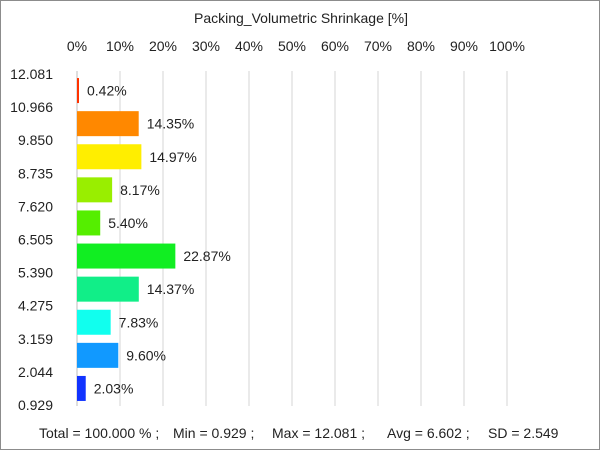 The image size is (600, 451). I want to click on bar-value-label: 14.35%, so click(170, 124).